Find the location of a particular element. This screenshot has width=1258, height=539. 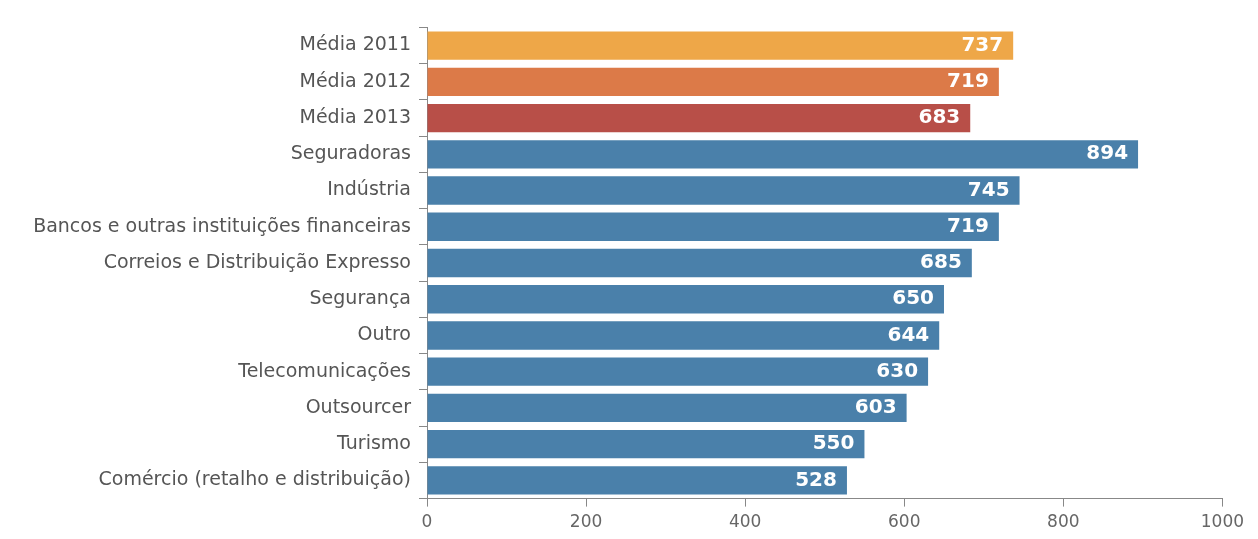

data-label: 745 is located at coordinates (988, 188).